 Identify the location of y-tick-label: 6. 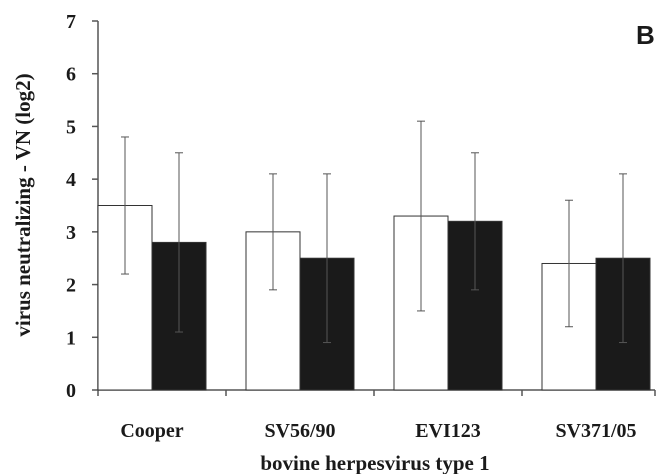
(71, 75).